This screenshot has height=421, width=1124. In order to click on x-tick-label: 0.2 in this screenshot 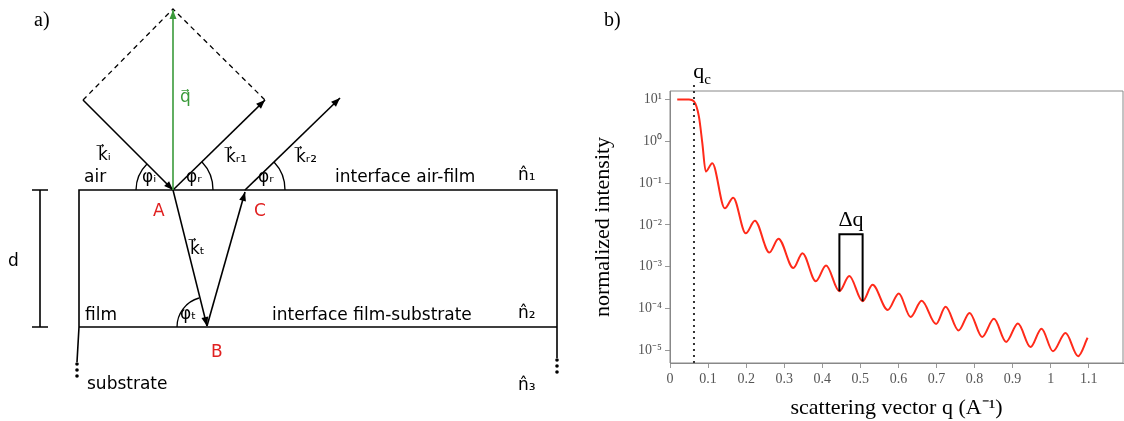, I will do `click(746, 379)`.